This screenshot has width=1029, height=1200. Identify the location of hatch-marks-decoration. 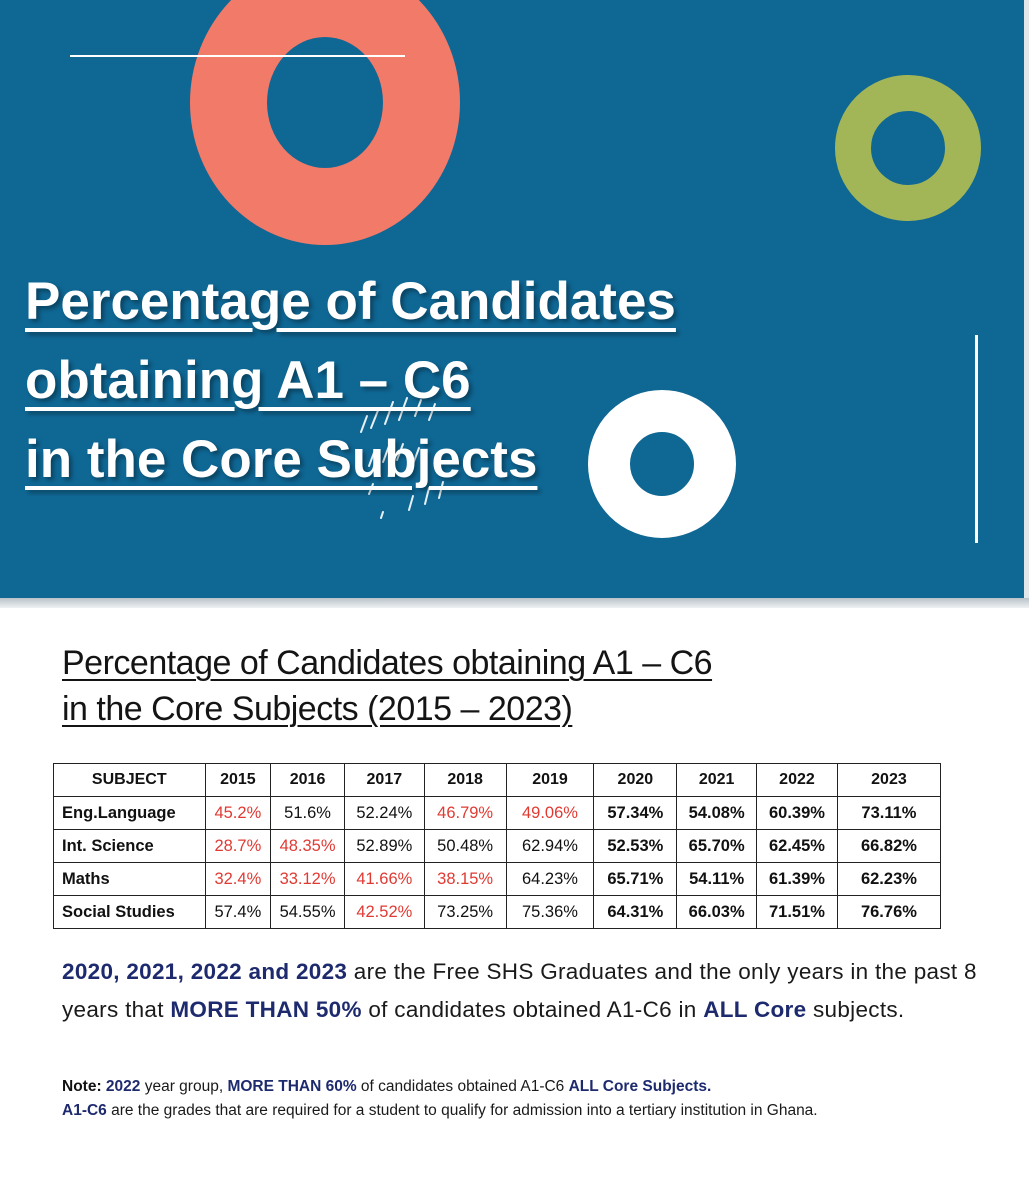
(402, 458).